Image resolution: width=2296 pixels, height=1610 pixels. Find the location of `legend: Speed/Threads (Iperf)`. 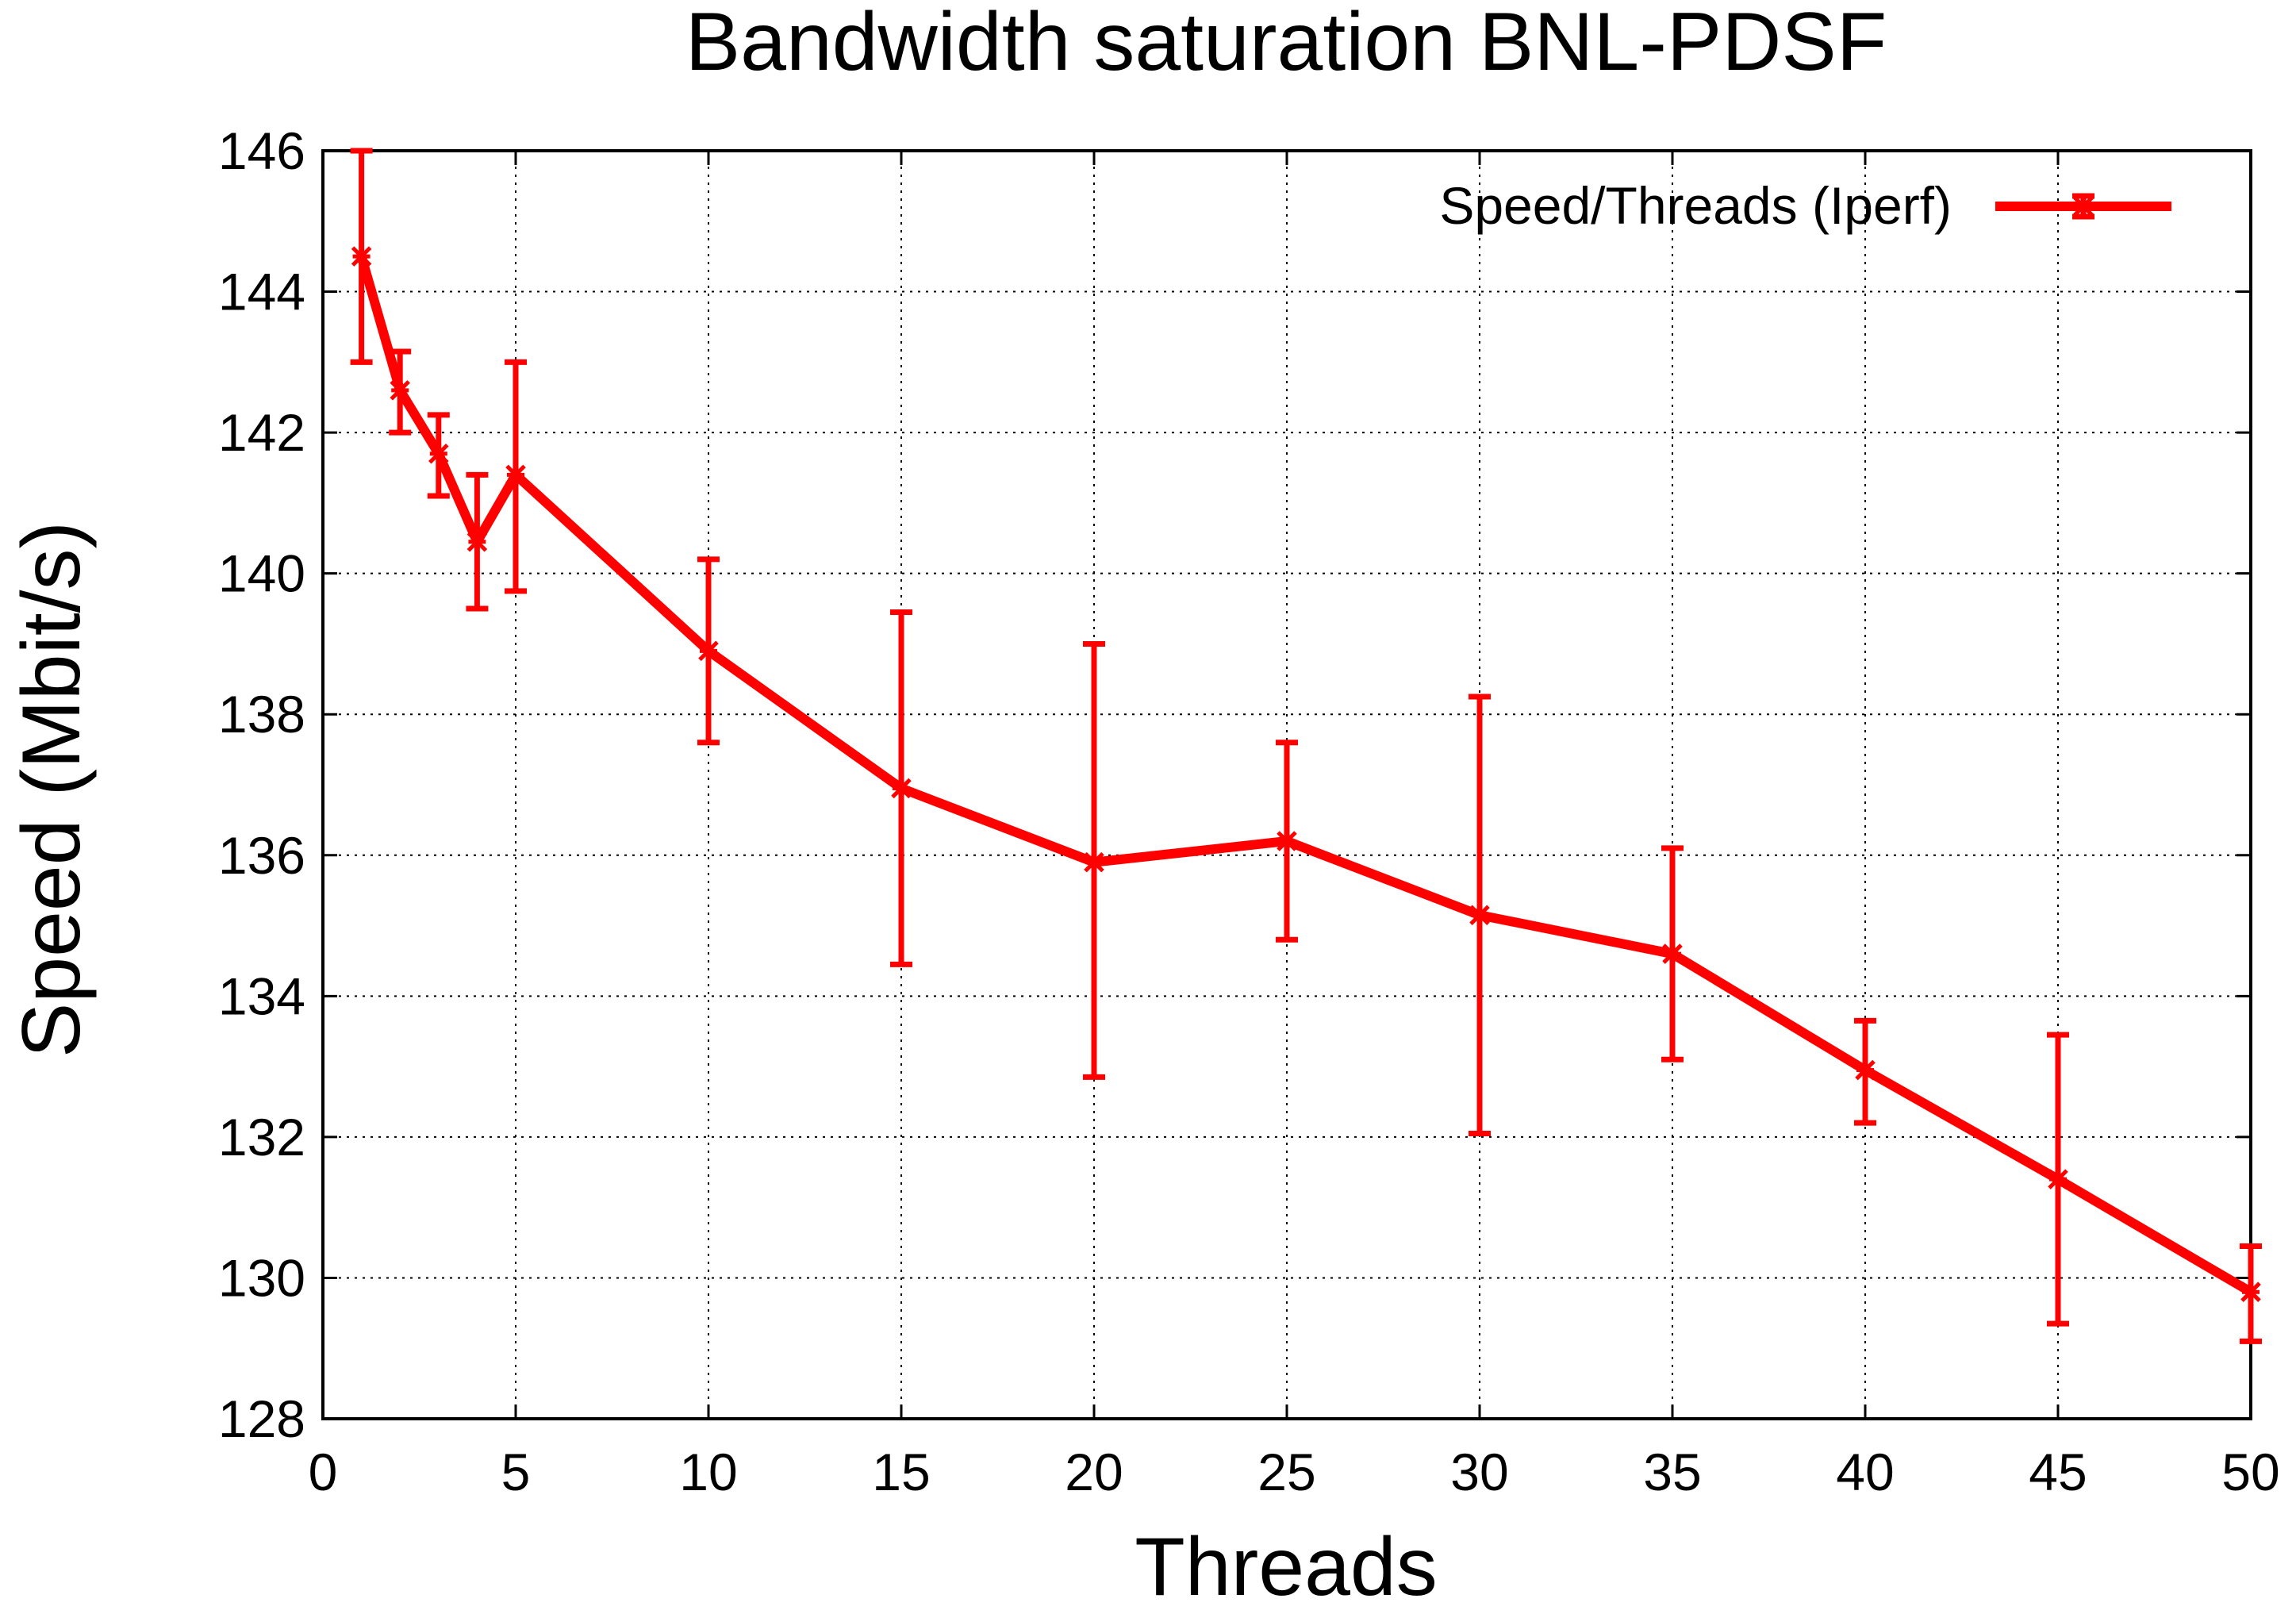

legend: Speed/Threads (Iperf) is located at coordinates (1805, 205).